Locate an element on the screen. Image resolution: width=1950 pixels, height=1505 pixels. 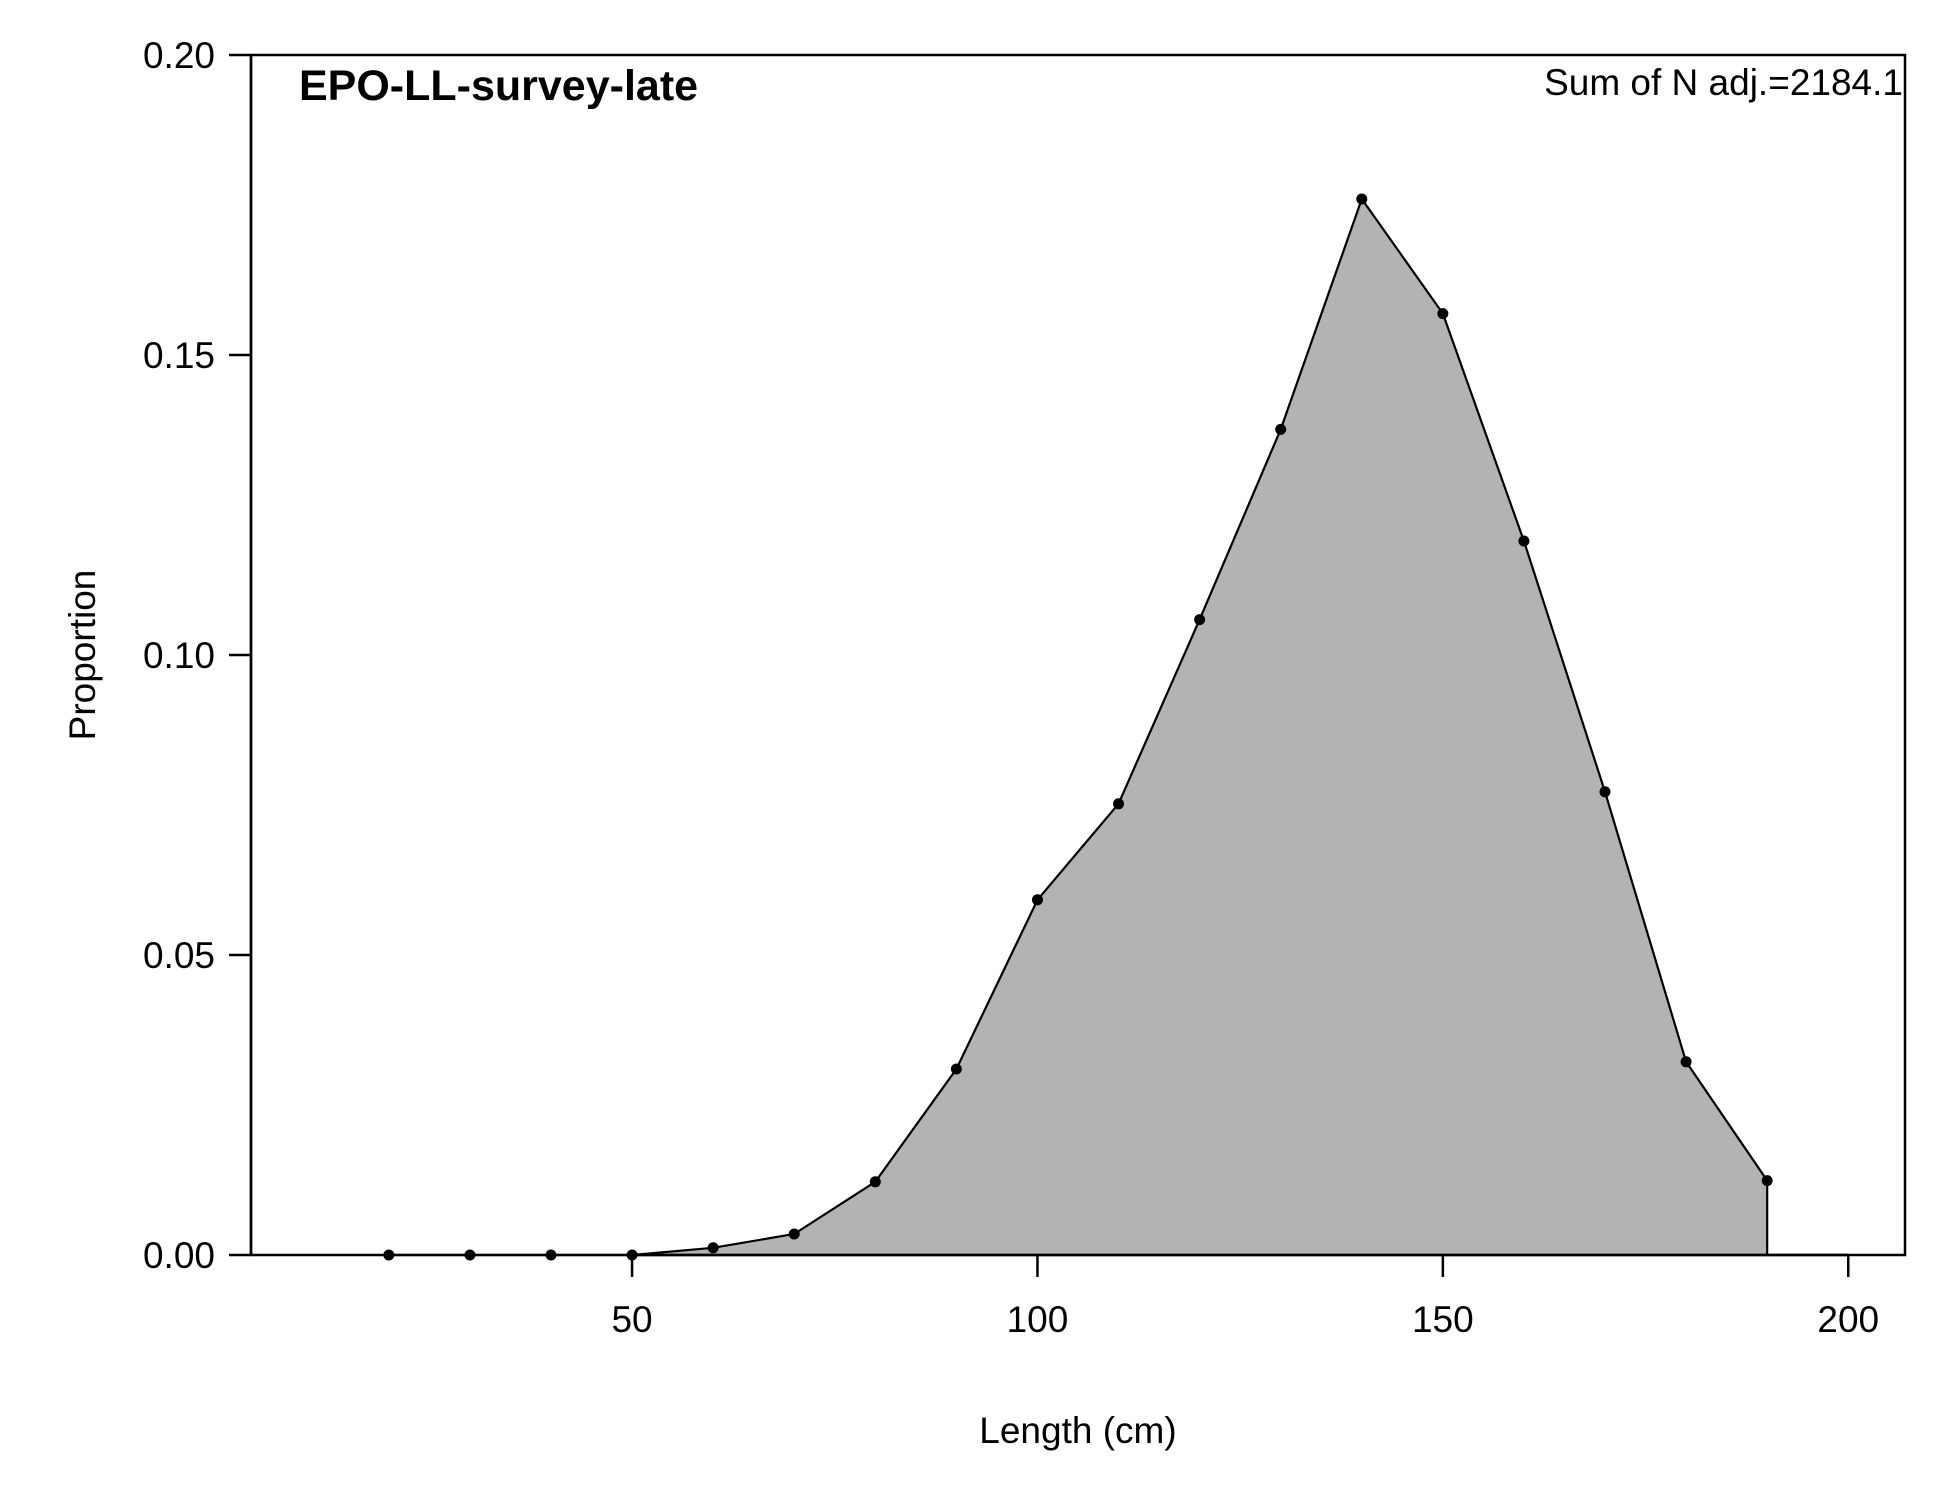
x-axis-title: Length (cm) is located at coordinates (1077, 1430).